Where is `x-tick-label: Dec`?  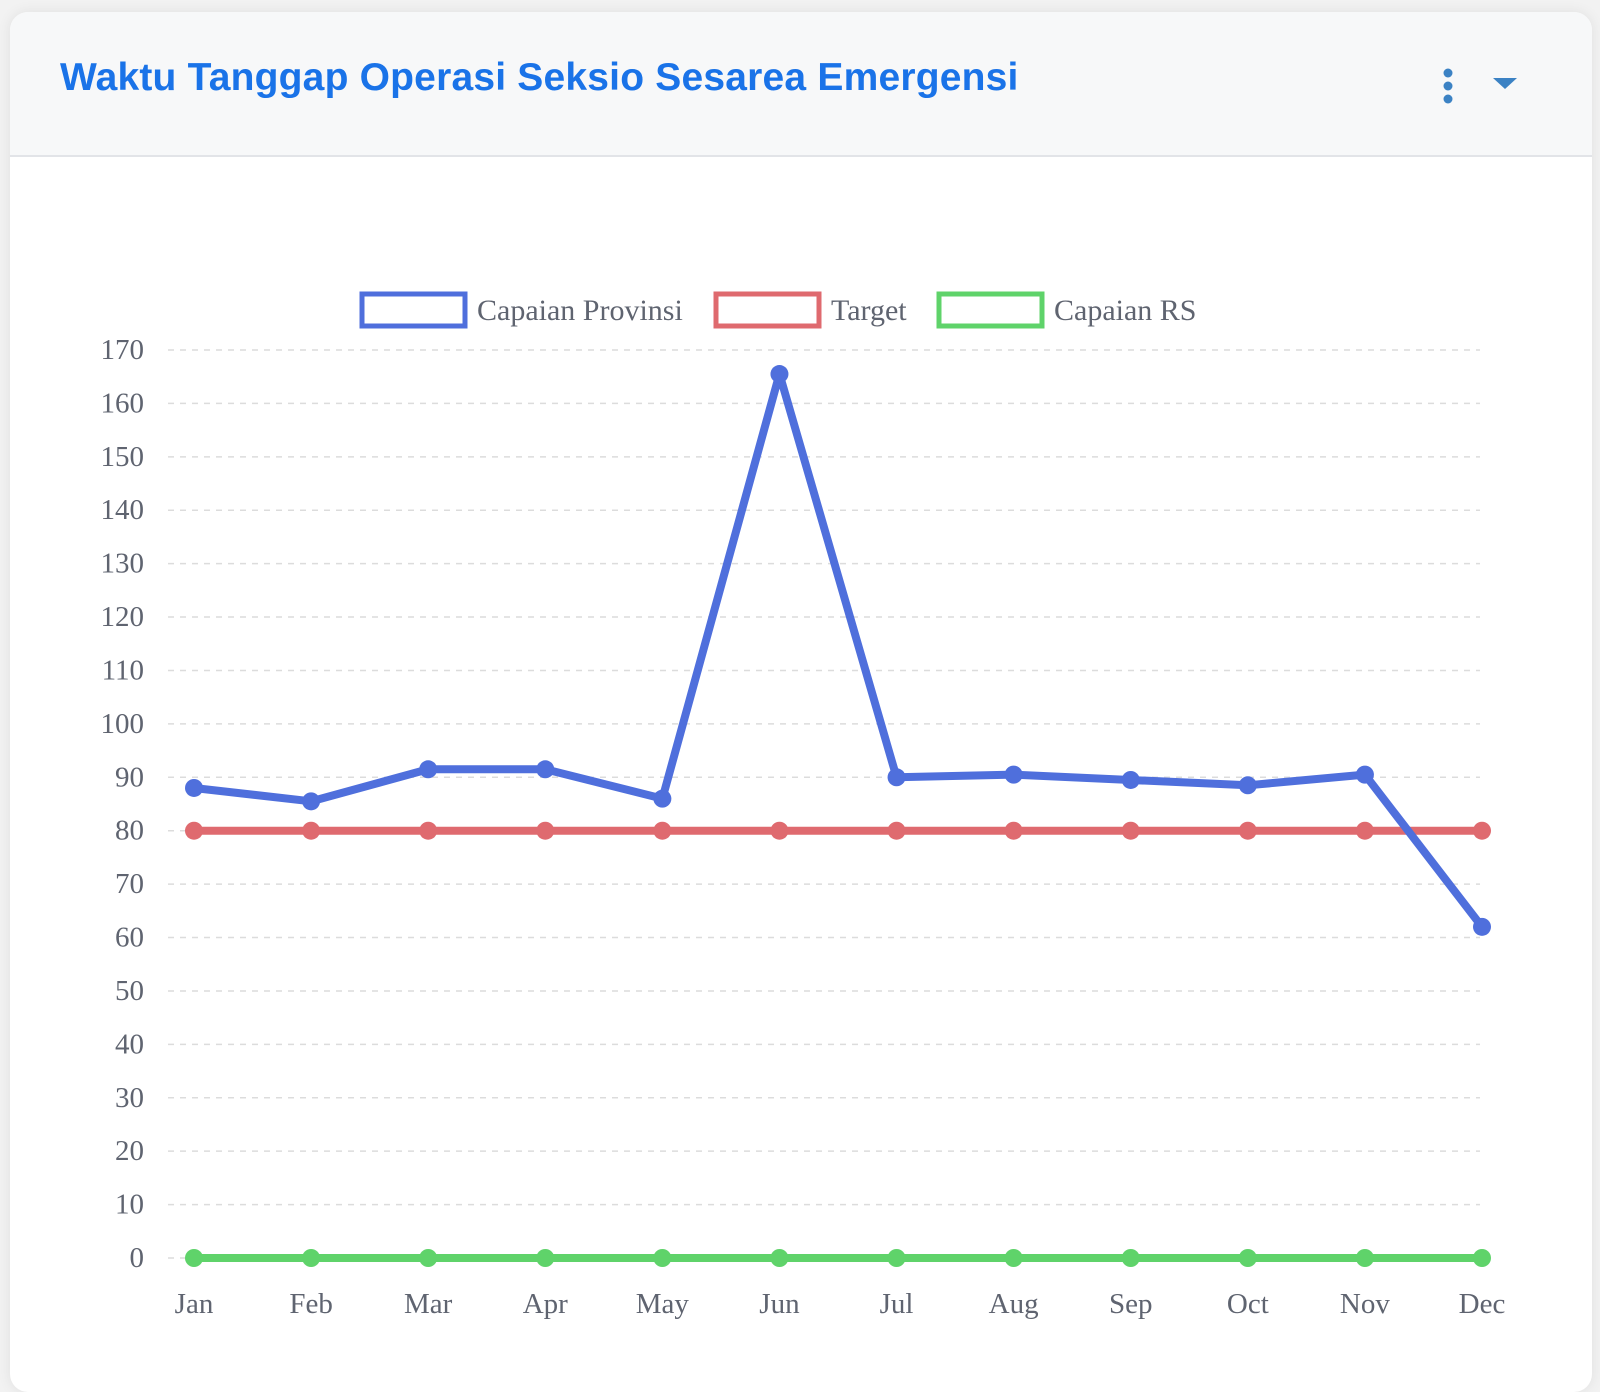
x-tick-label: Dec is located at coordinates (1482, 1304).